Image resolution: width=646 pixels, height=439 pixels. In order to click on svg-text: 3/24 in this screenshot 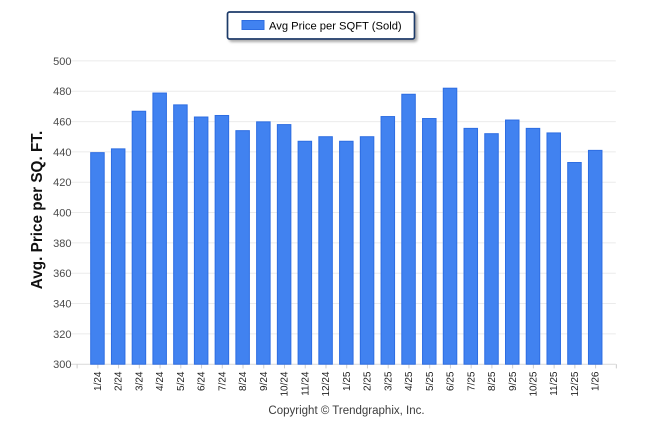, I will do `click(139, 381)`.